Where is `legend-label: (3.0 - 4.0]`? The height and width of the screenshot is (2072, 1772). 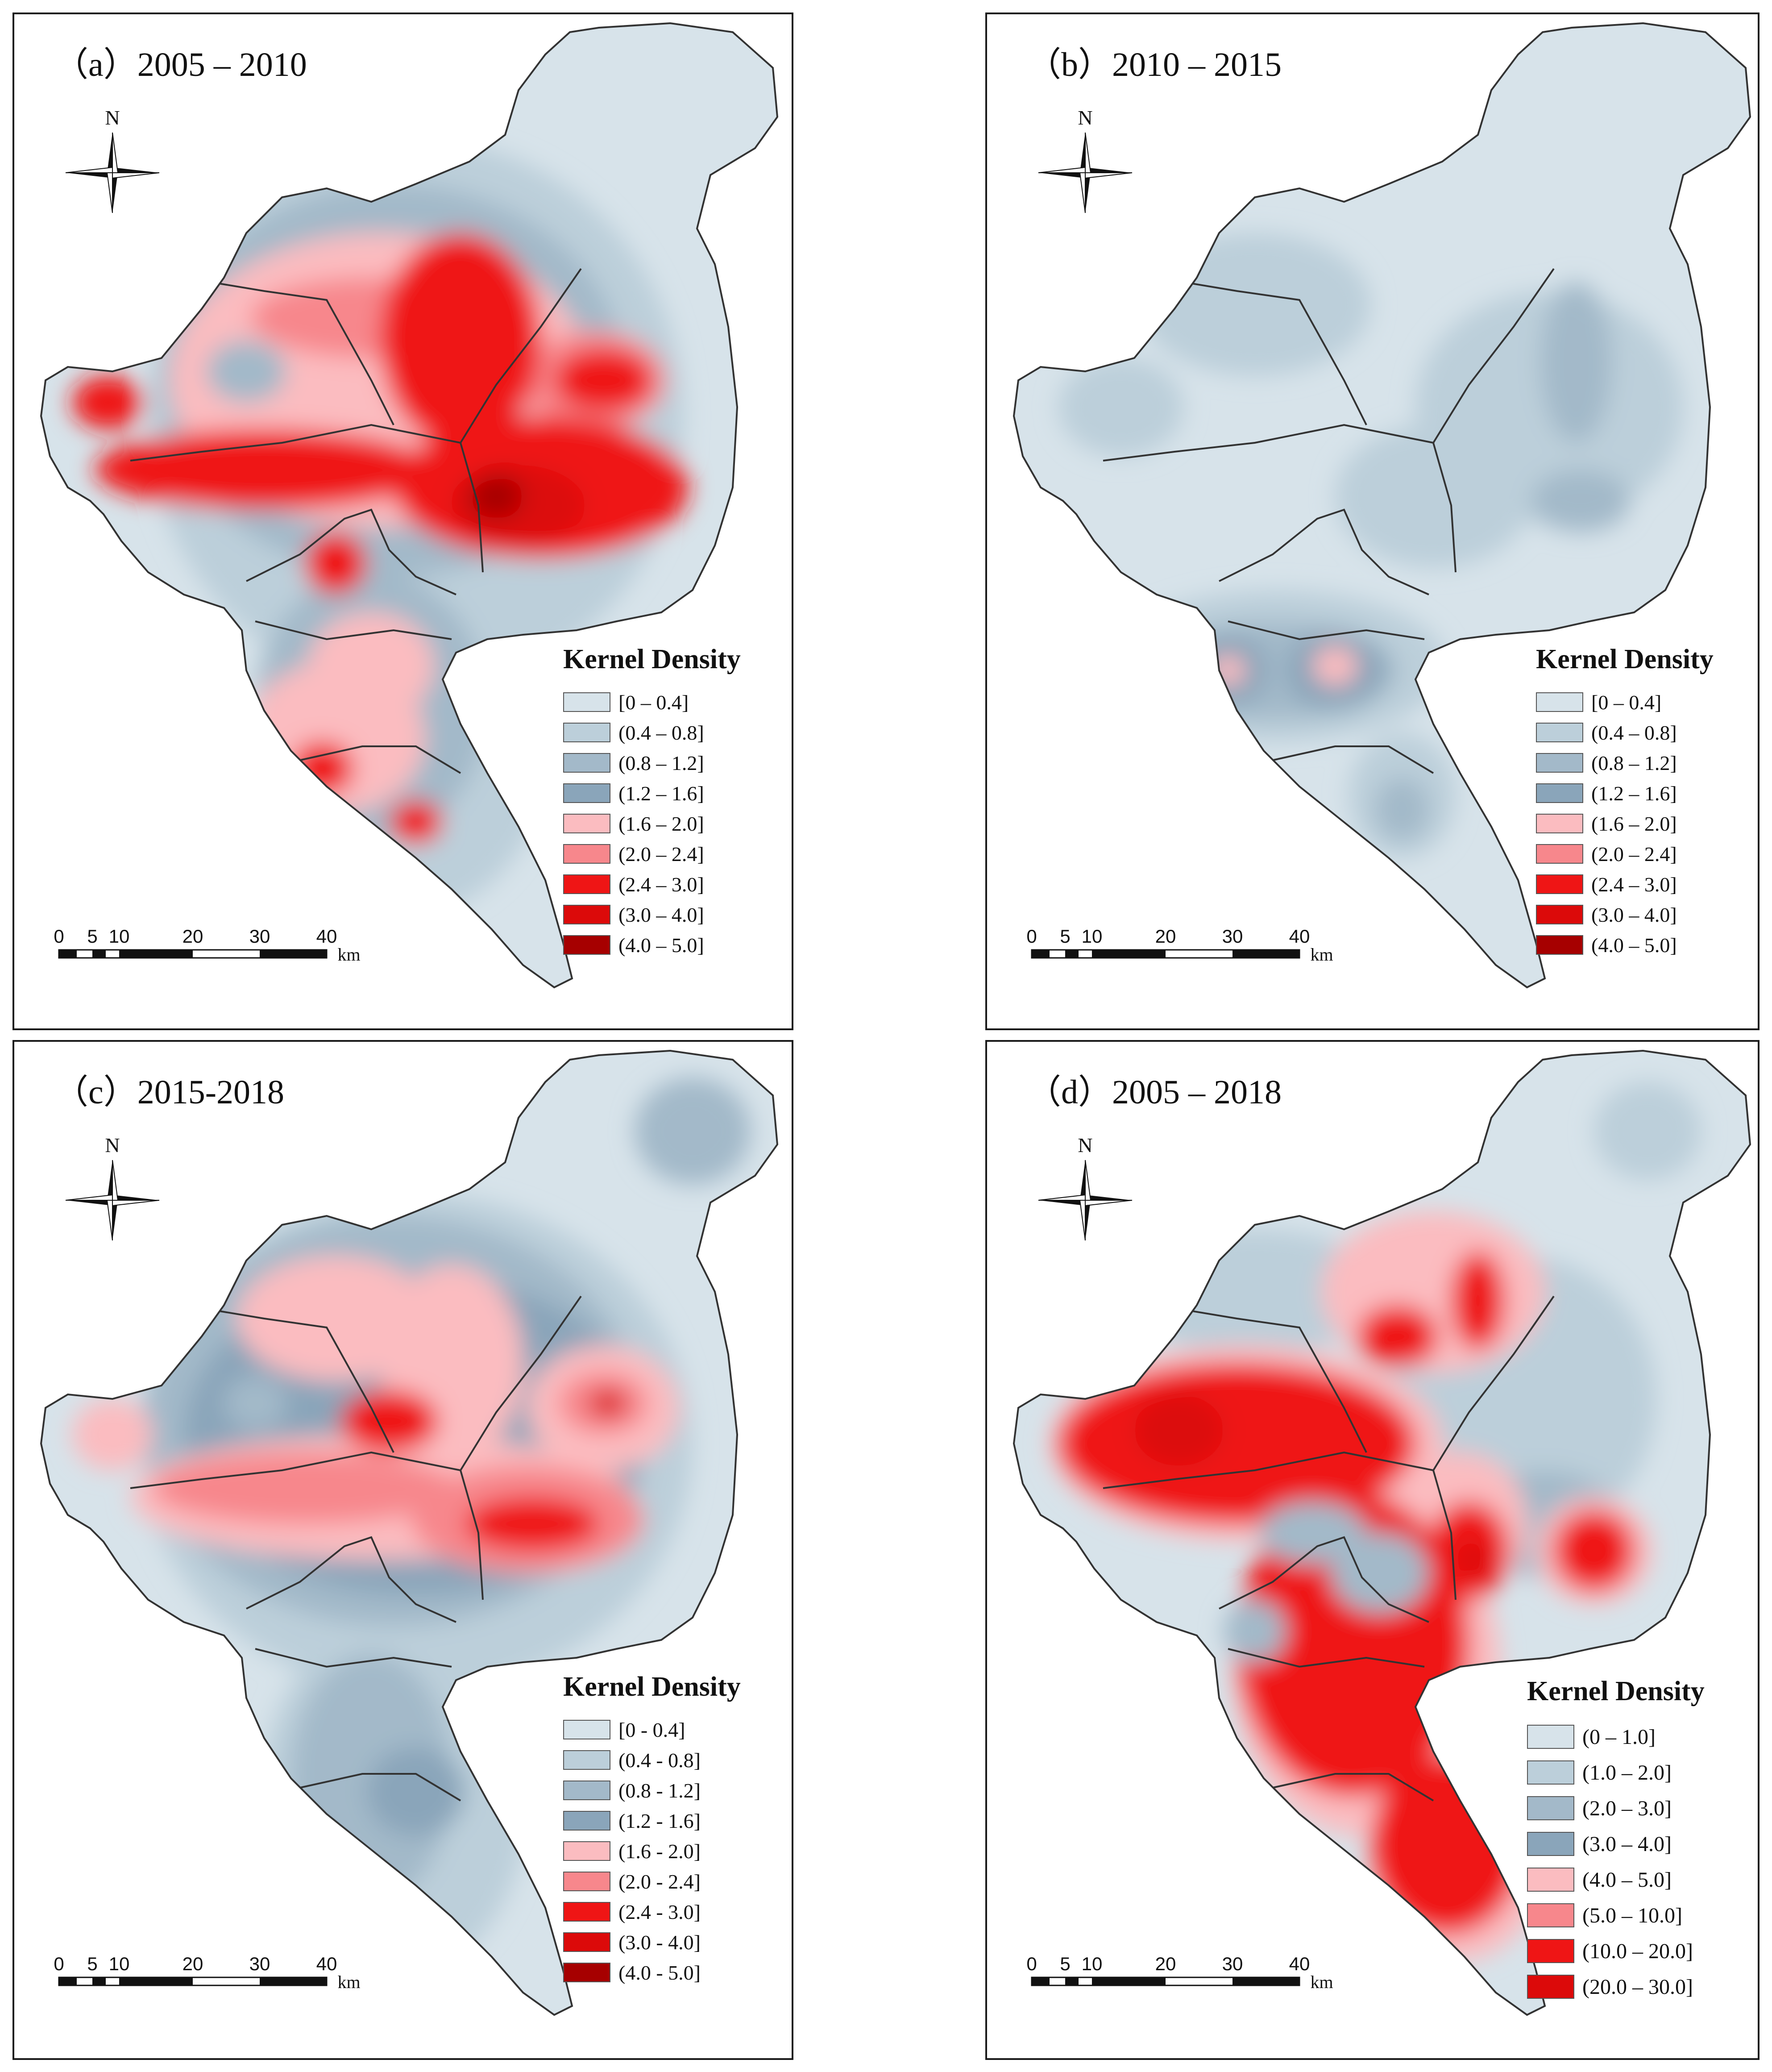 legend-label: (3.0 - 4.0] is located at coordinates (660, 1942).